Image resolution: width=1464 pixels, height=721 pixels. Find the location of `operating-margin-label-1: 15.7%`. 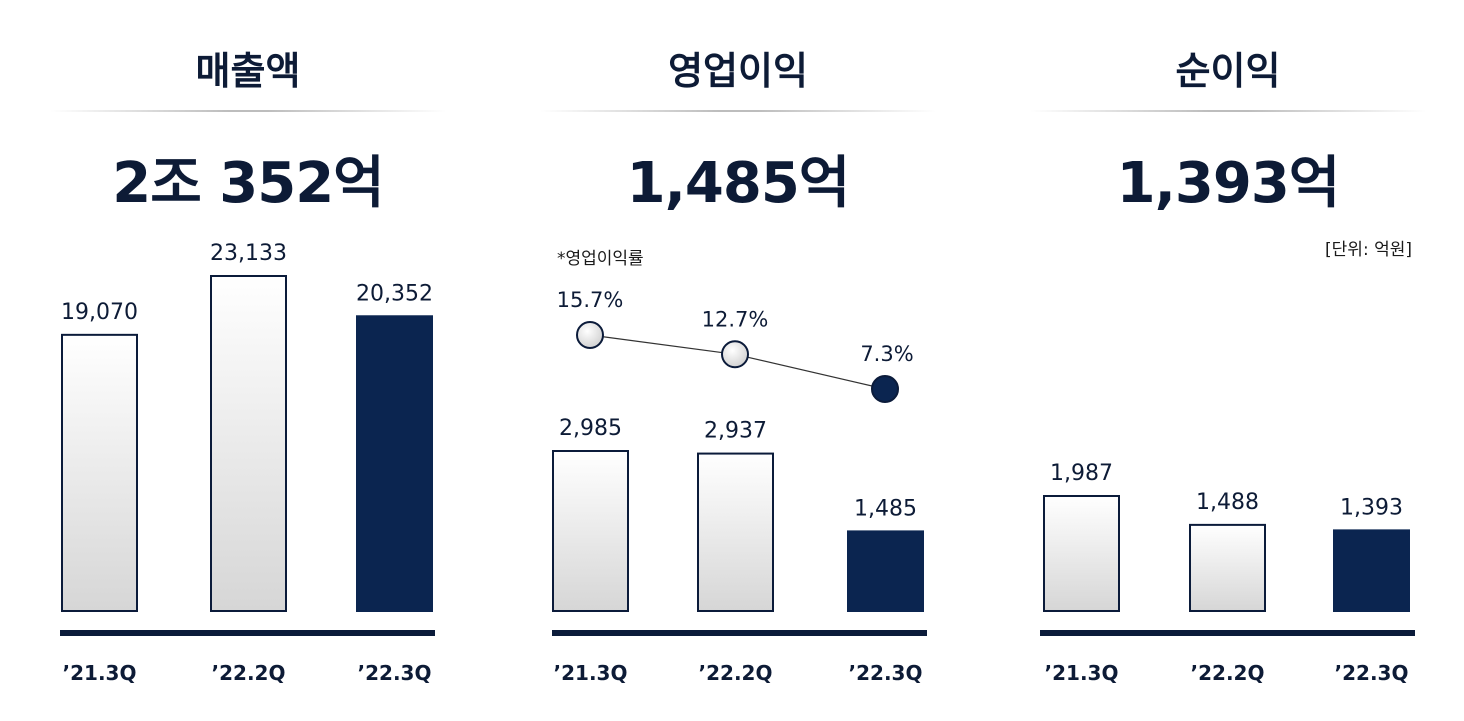

operating-margin-label-1: 15.7% is located at coordinates (590, 300).